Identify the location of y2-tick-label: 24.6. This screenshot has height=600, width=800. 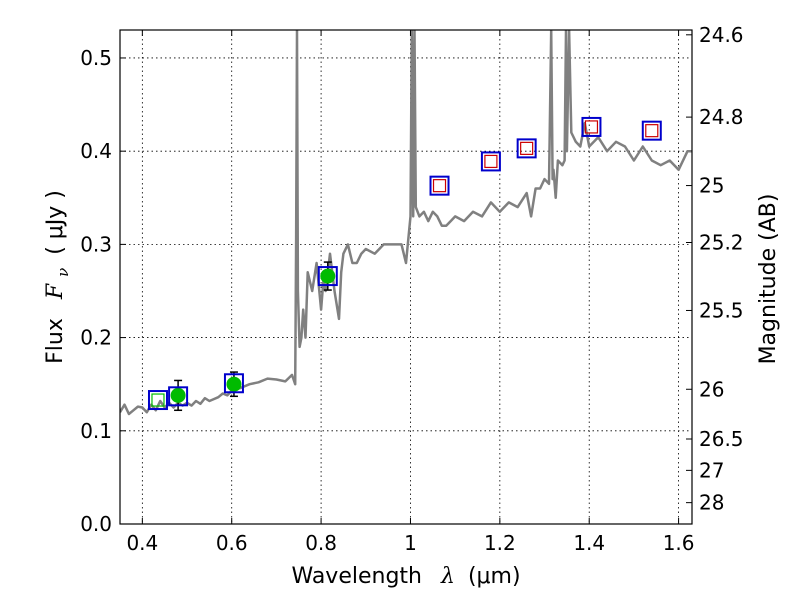
(721, 35).